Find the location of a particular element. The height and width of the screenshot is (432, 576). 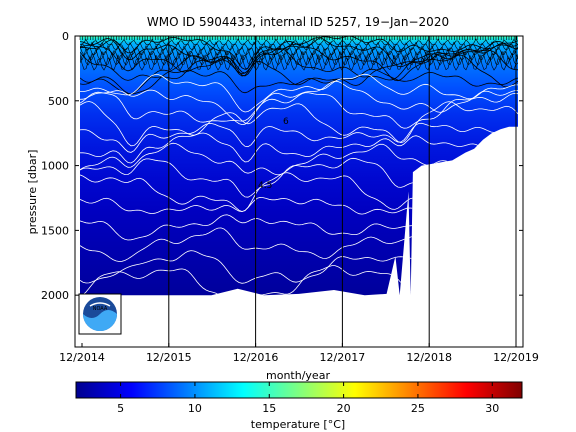

x-tick-label: 12/2017 is located at coordinates (343, 357).